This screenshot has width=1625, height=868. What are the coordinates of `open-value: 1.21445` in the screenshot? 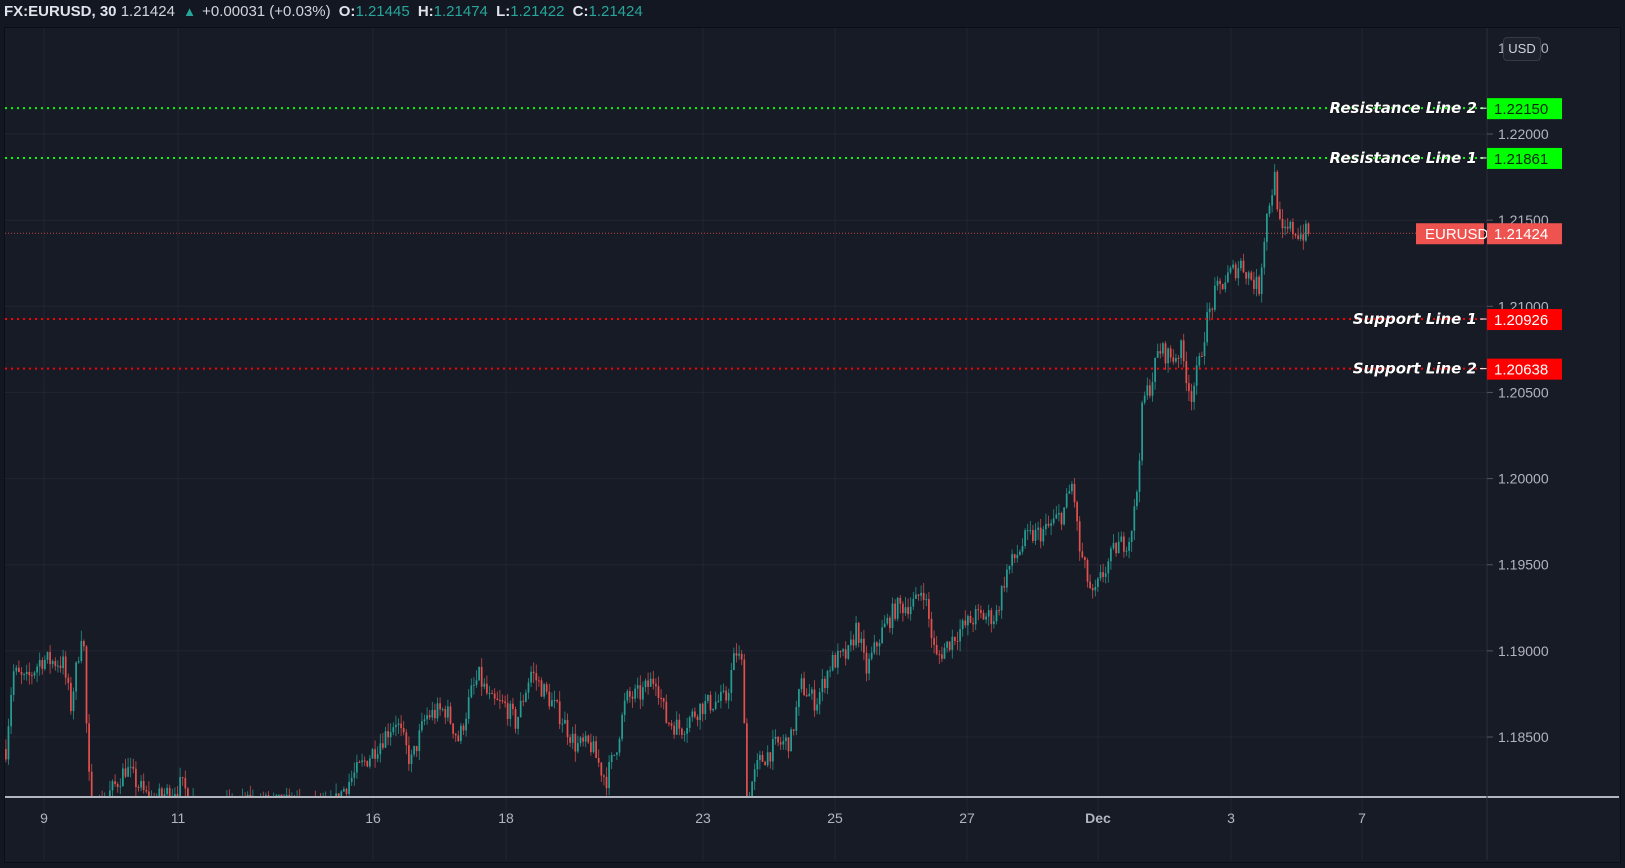 It's located at (382, 11).